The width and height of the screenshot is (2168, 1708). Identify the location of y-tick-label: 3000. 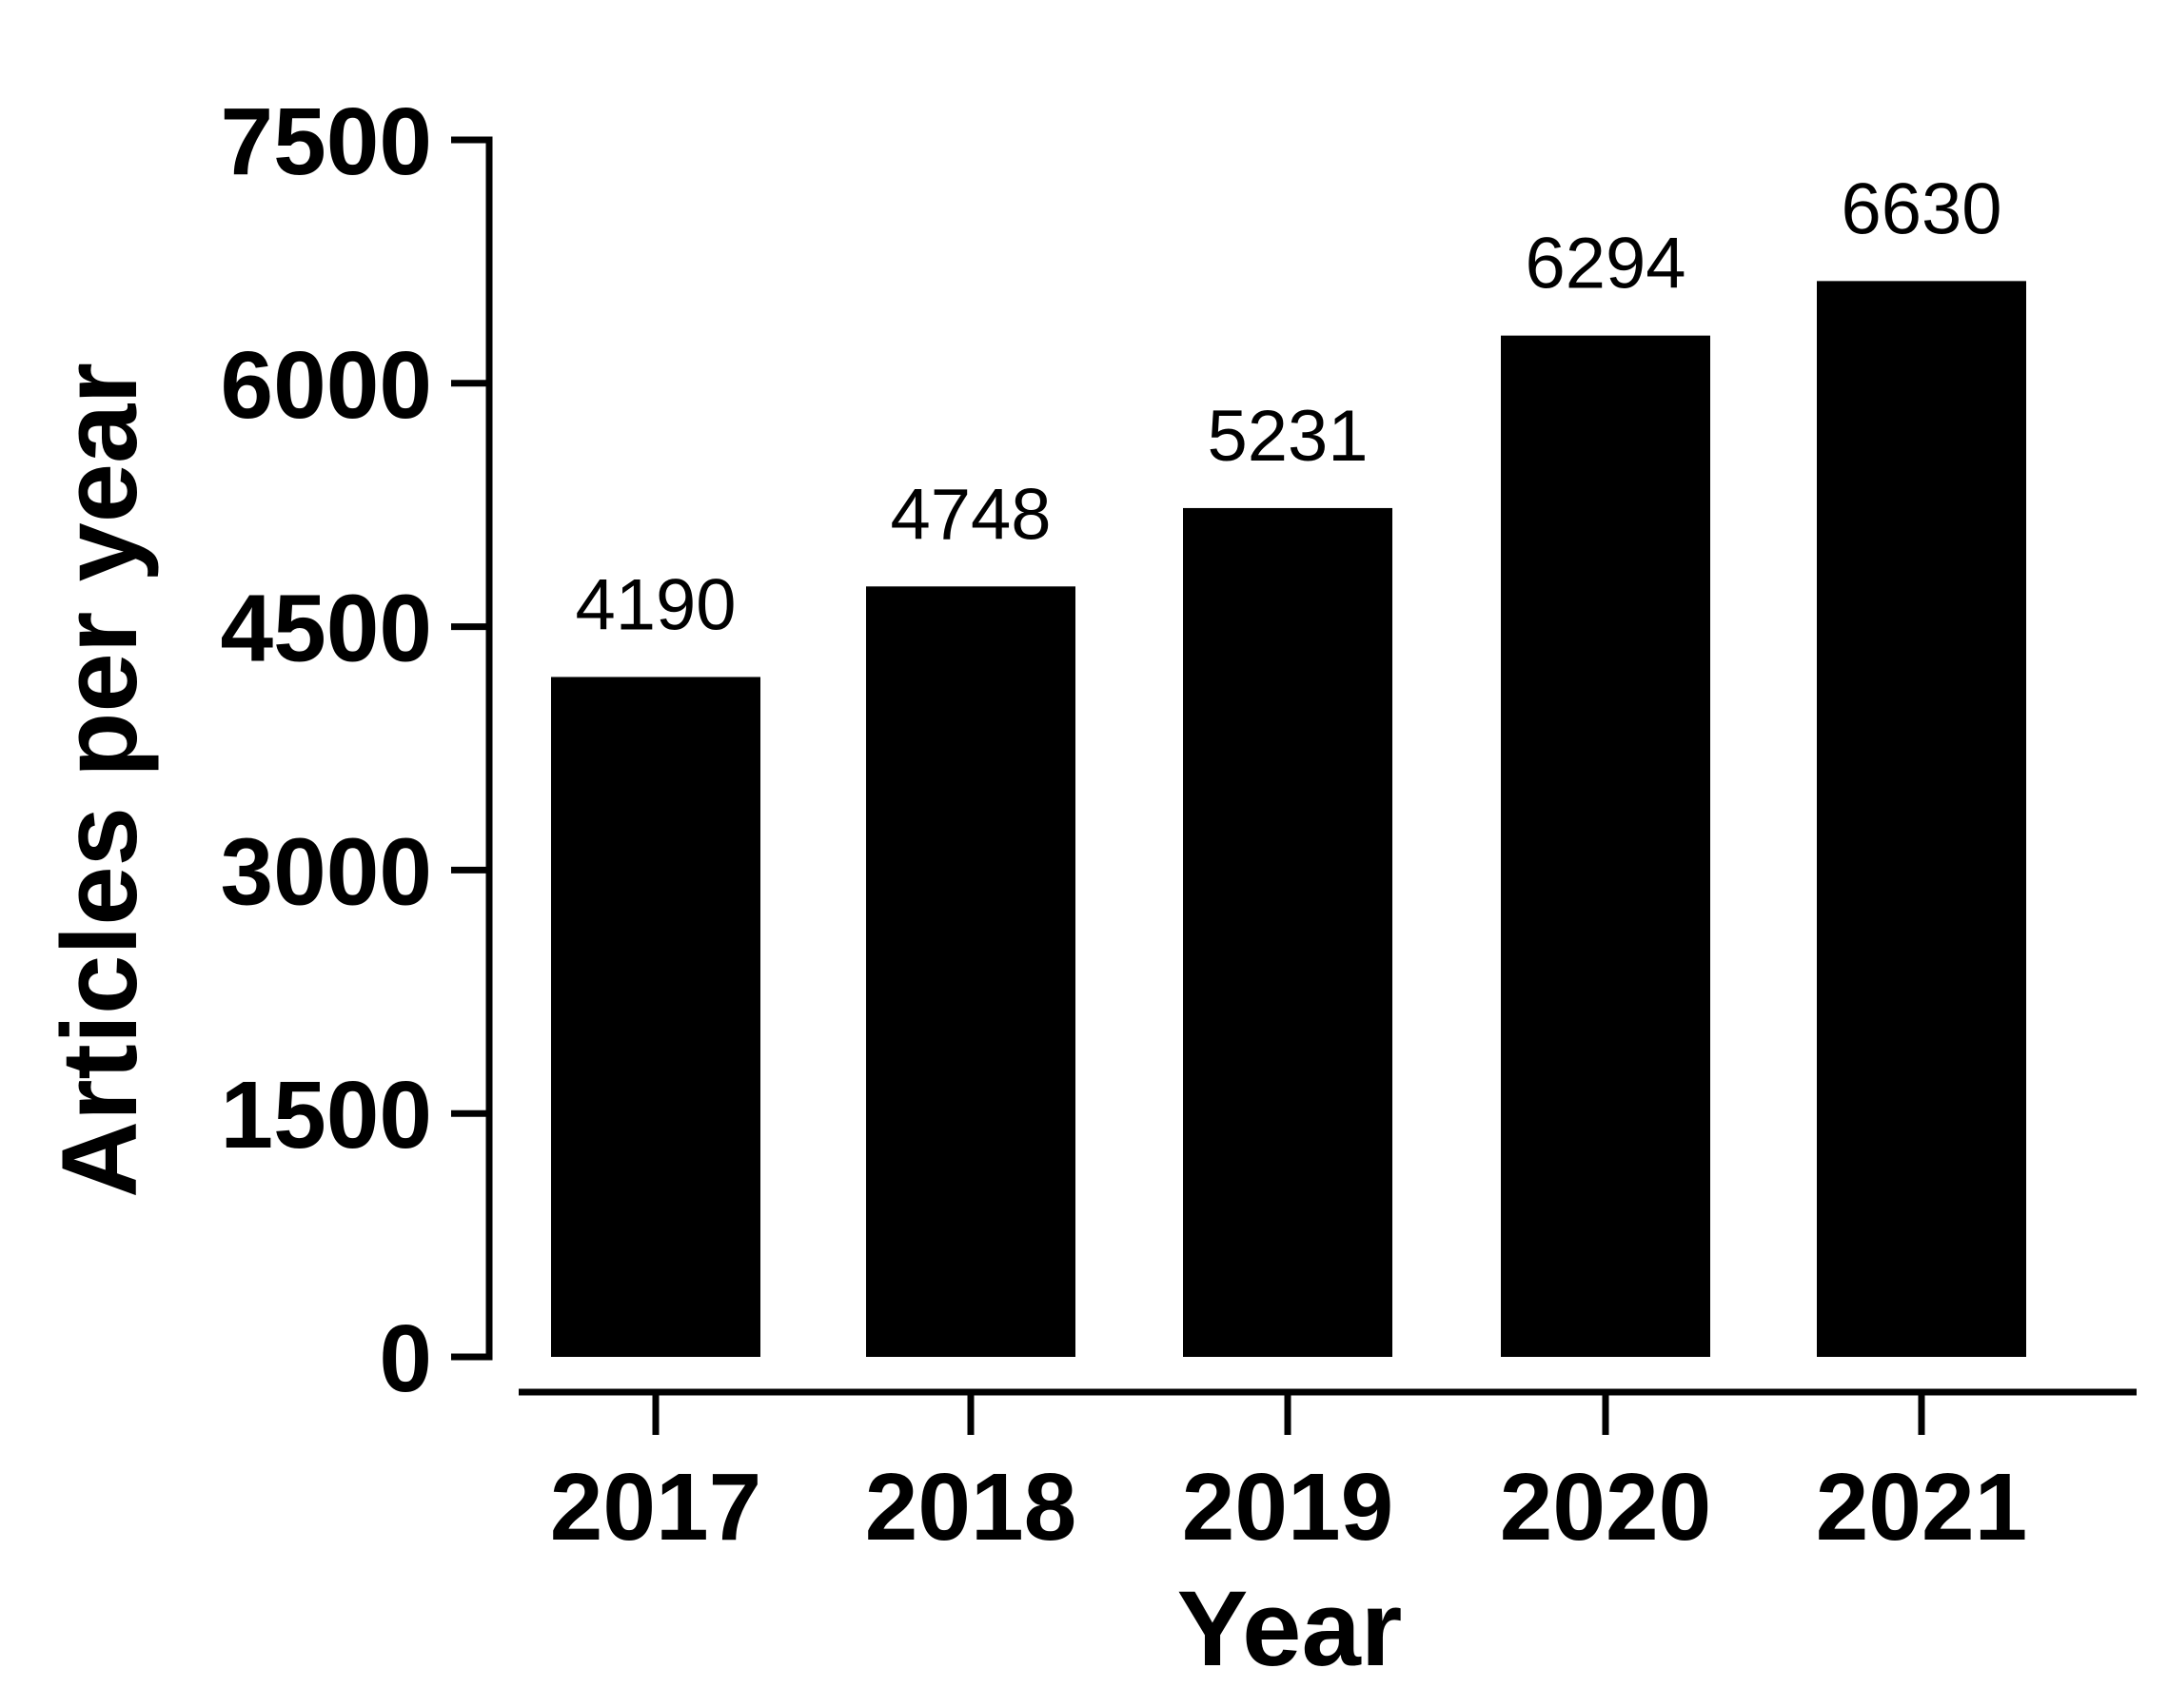
(326, 871).